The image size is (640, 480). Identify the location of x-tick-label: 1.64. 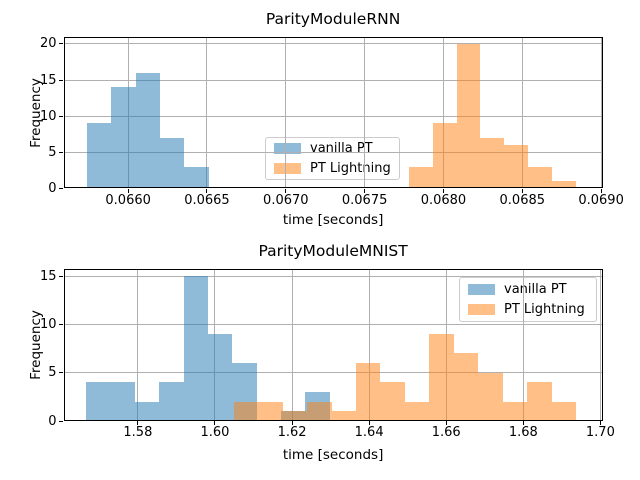
(369, 432).